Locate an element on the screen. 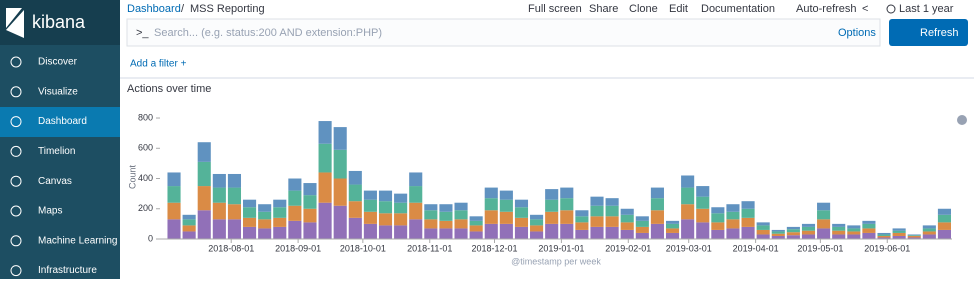  nav-active is located at coordinates (60, 122).